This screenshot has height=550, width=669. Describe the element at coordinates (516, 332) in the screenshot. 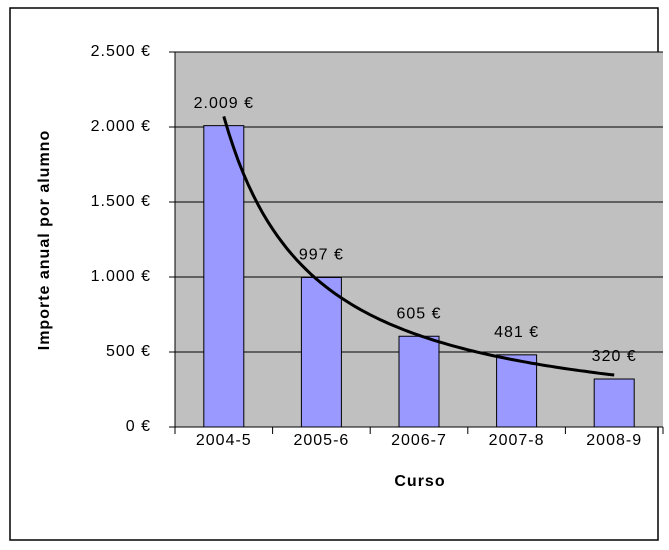

I see `value-label: 481 €` at that location.